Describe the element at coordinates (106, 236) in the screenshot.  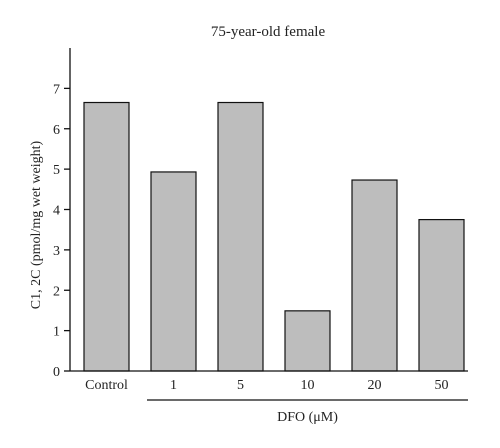
I see `bar-control` at that location.